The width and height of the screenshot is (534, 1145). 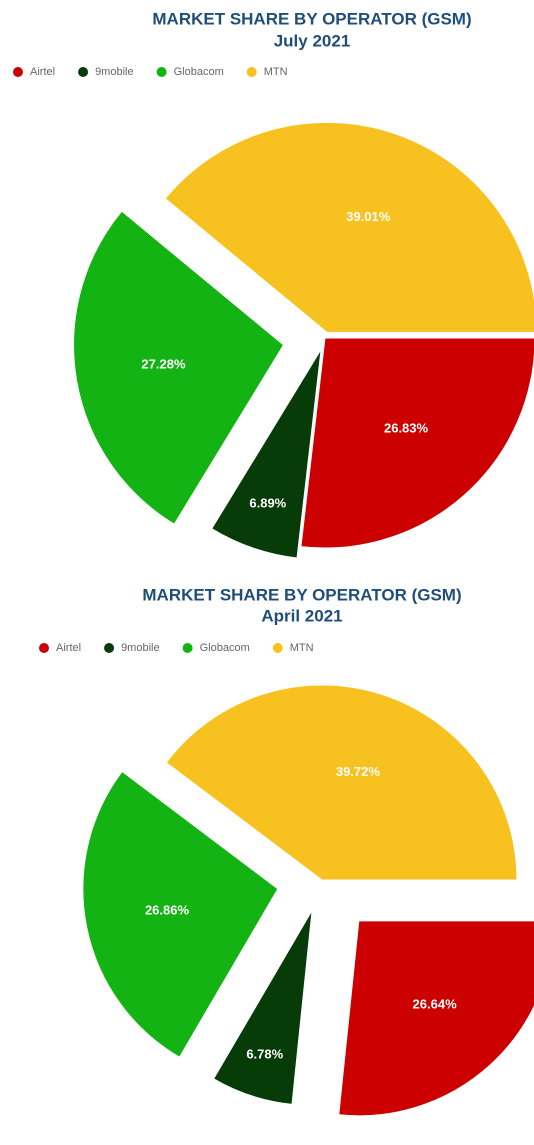 I want to click on data-label: 26.86%, so click(x=167, y=910).